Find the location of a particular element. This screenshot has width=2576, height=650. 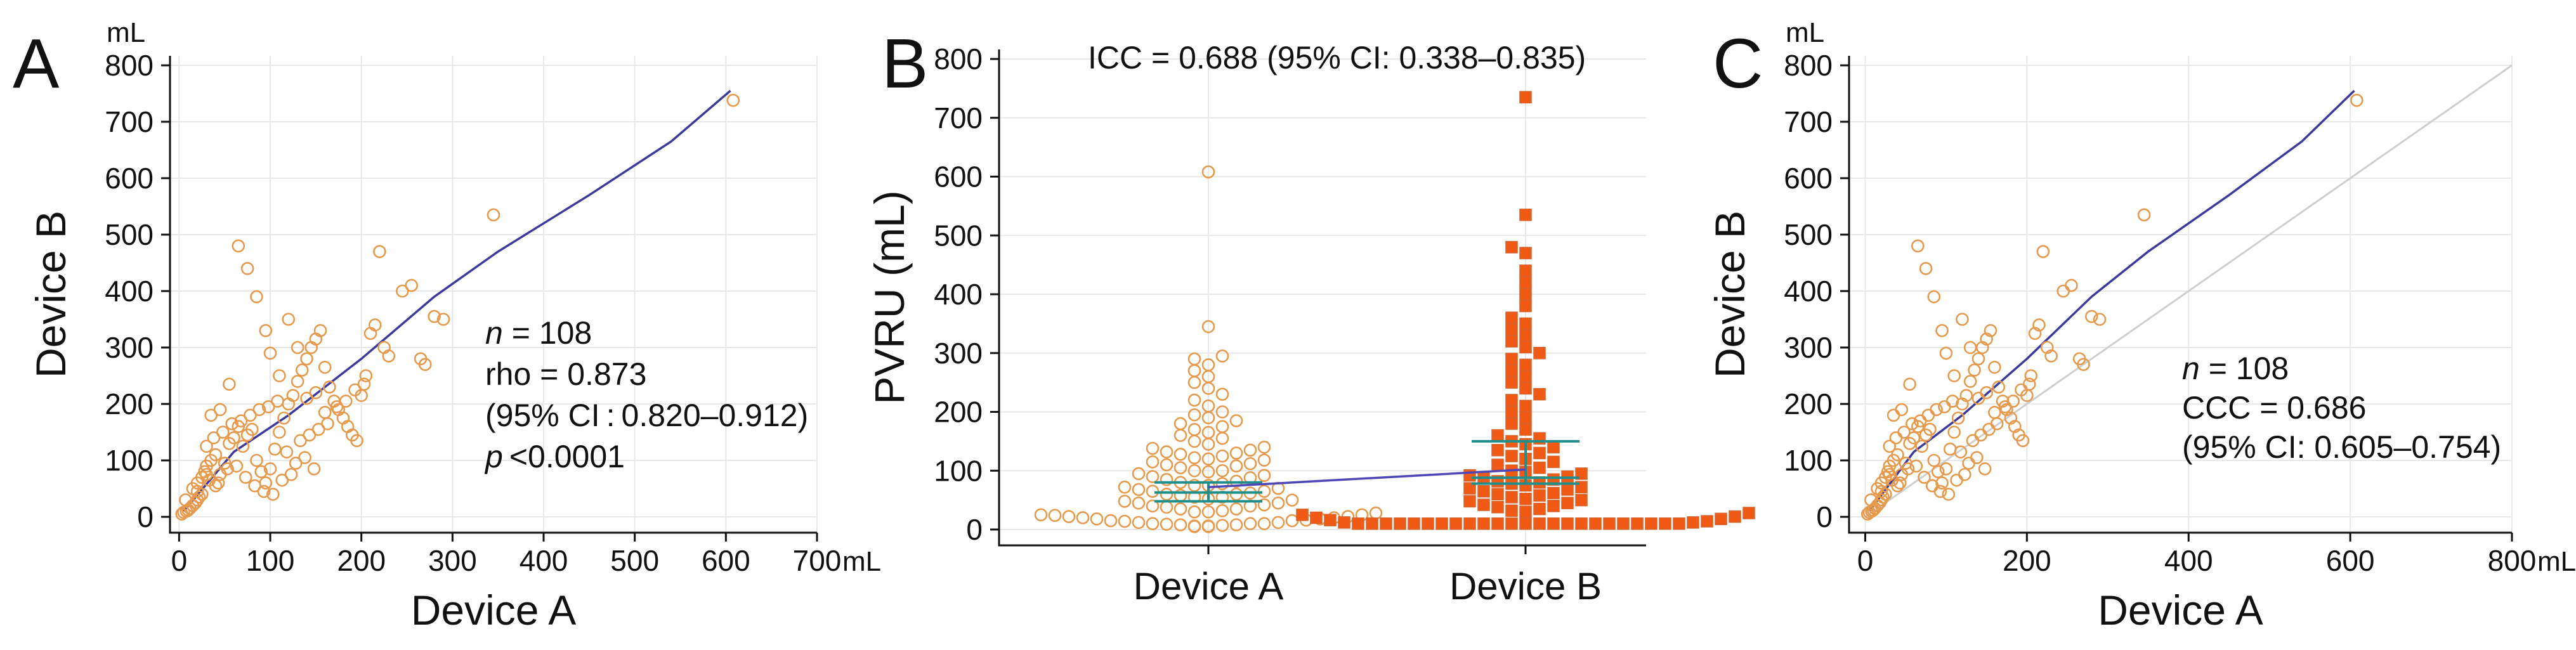

icc-title: ICC = 0.688 (95% CI: 0.338–0.835) is located at coordinates (1337, 57).